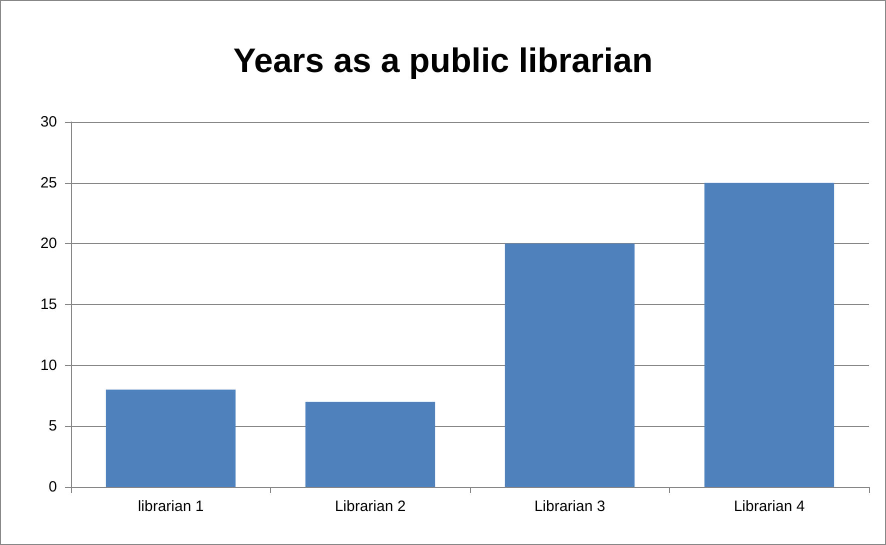 The height and width of the screenshot is (545, 886). Describe the element at coordinates (48, 365) in the screenshot. I see `y-tick-label: 10` at that location.